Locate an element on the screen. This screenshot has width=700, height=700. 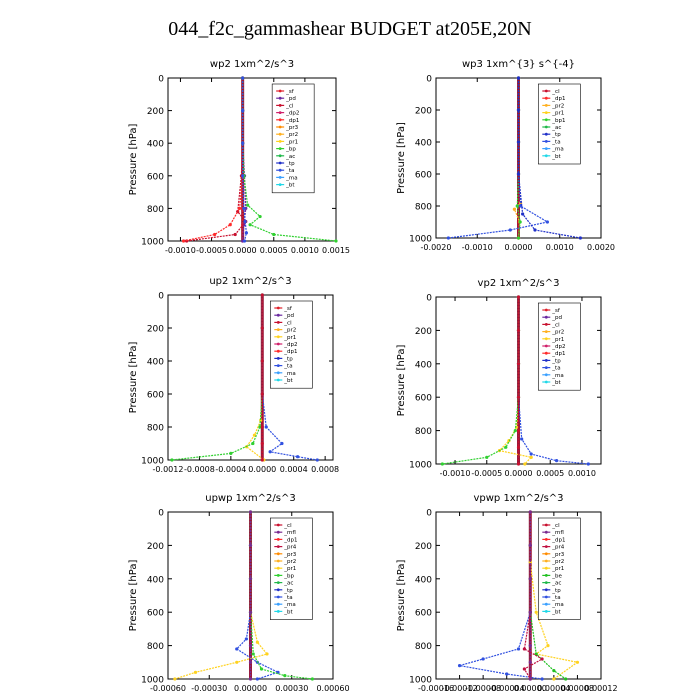
legend-entry: _bt is located at coordinates (556, 383).